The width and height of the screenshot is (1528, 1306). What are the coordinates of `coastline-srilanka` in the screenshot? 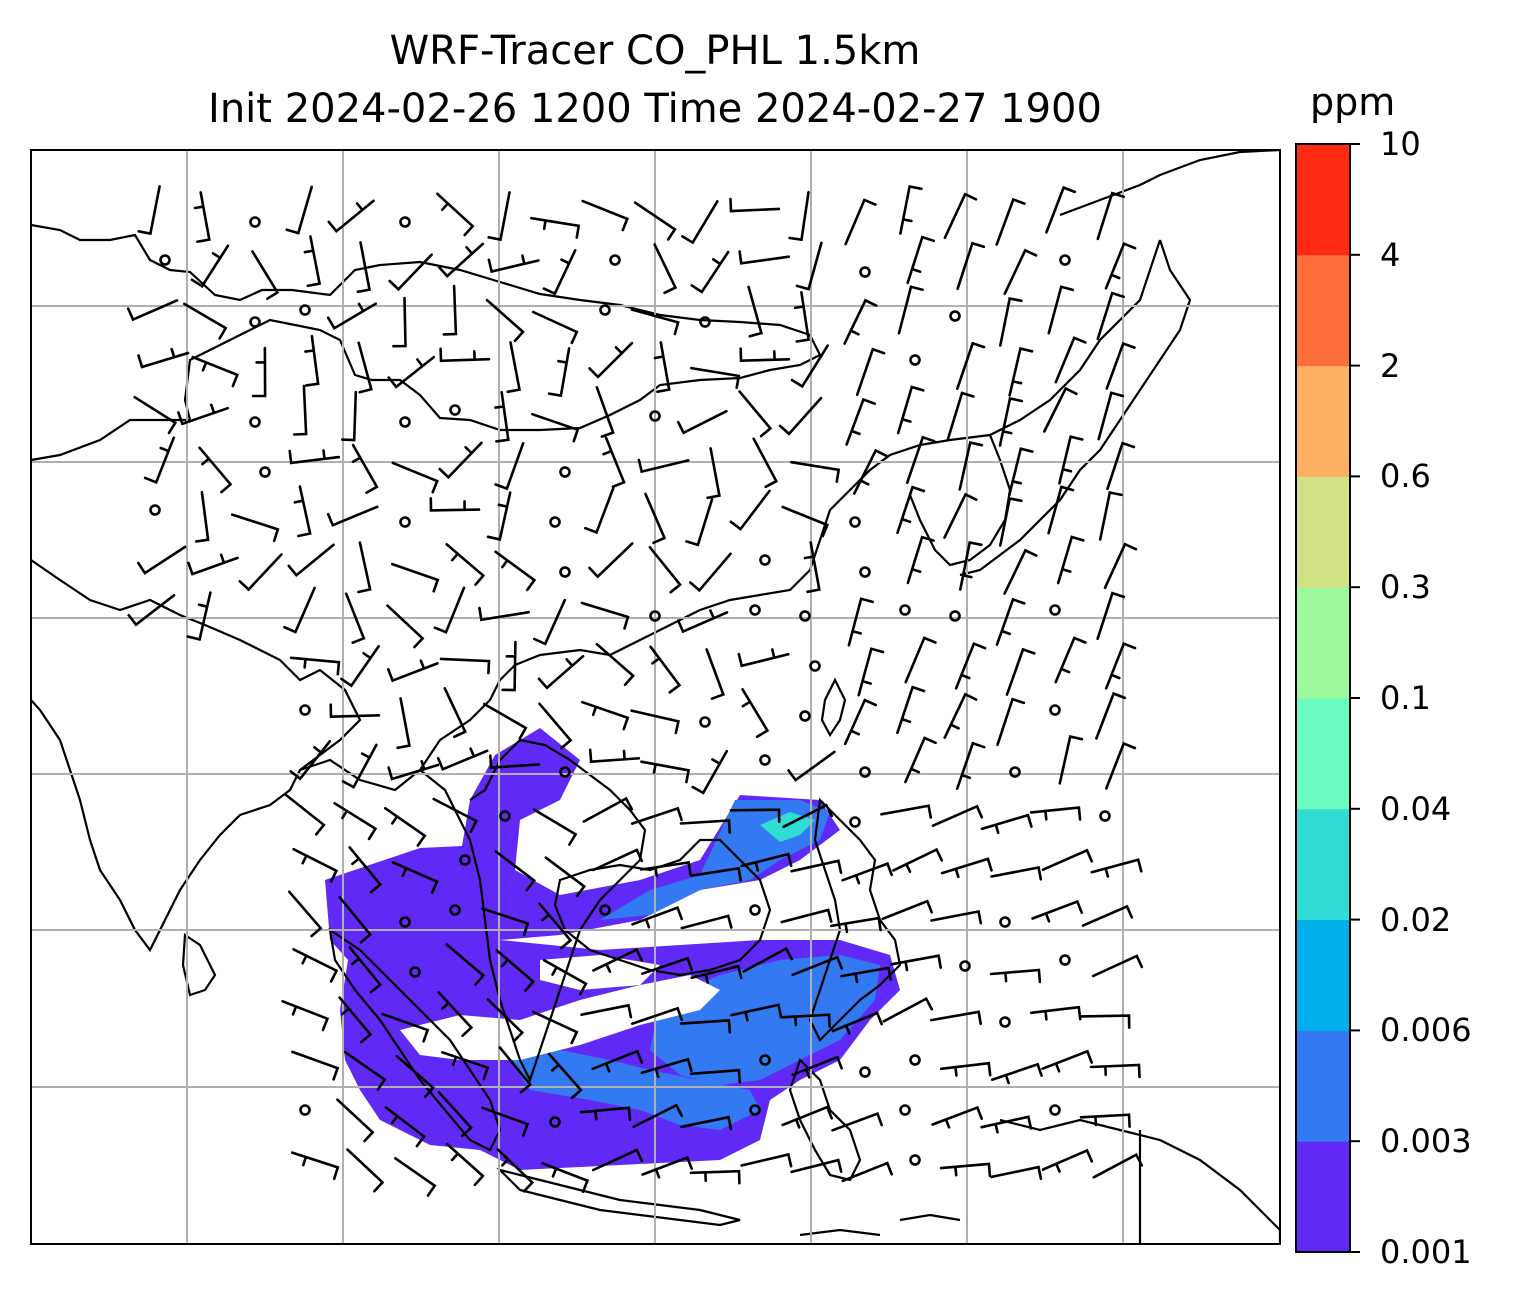 It's located at (199, 965).